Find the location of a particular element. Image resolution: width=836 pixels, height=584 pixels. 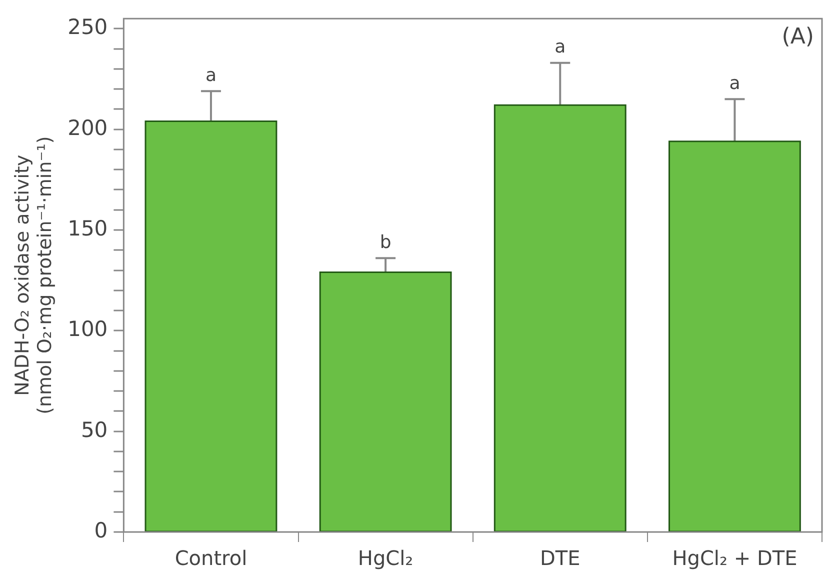

y-tick-label: 100 is located at coordinates (88, 329).